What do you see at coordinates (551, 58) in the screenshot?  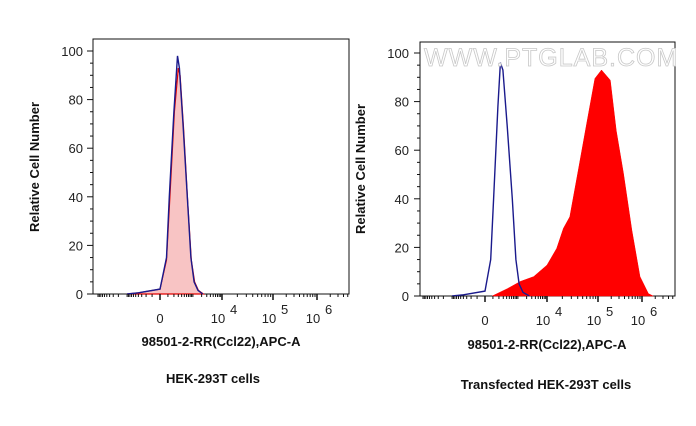 I see `watermark: WWW.PTGLAB.COM` at bounding box center [551, 58].